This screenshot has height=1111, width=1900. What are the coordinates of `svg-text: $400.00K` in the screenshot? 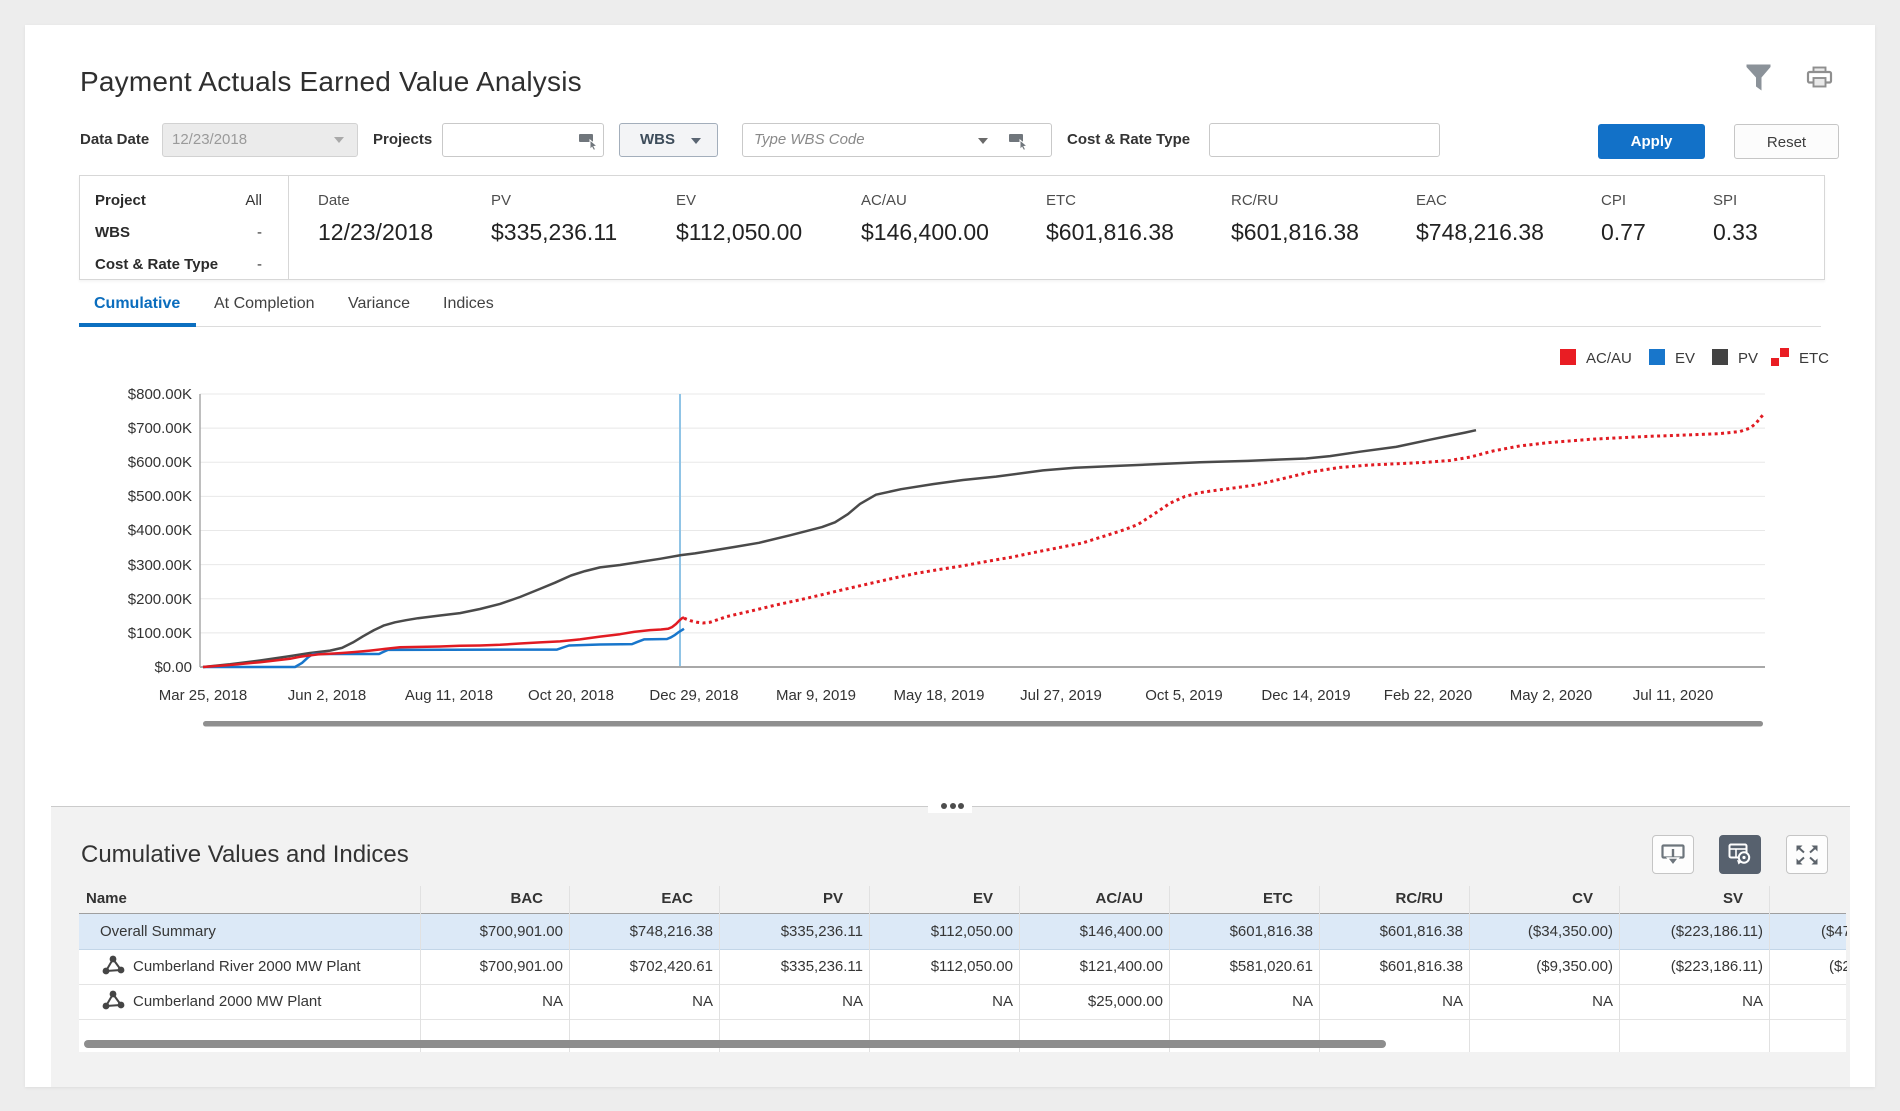 It's located at (160, 530).